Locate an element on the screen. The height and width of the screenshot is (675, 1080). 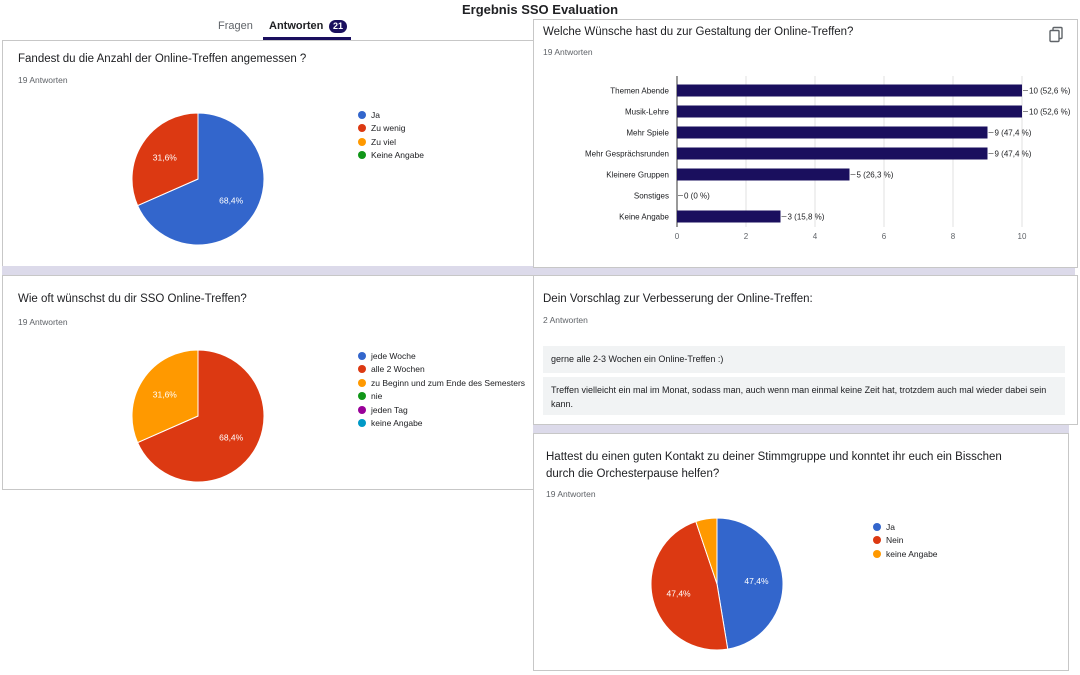
pie-slice-zu-beginn-und-zum-ende-des-semesters is located at coordinates (165, 396).